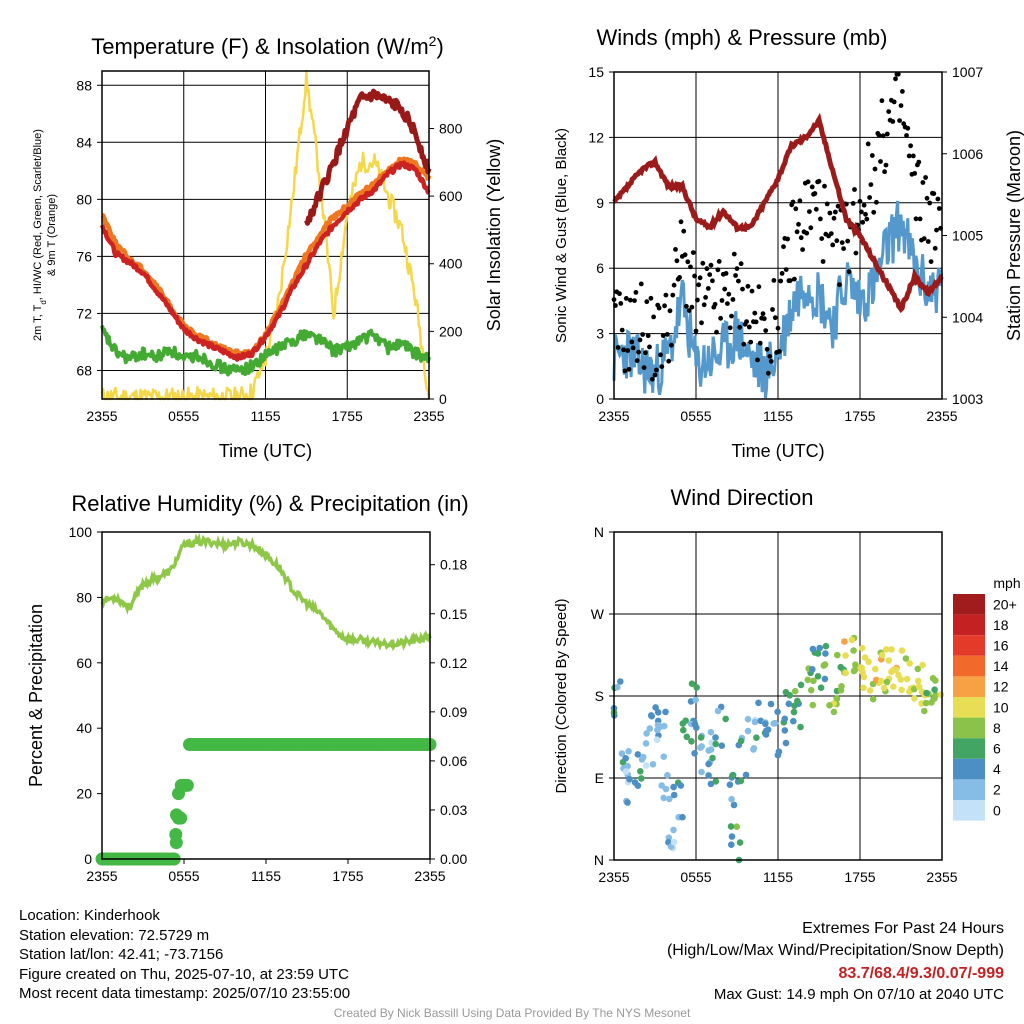 The height and width of the screenshot is (1024, 1024). Describe the element at coordinates (114, 935) in the screenshot. I see `elevation-text: Station elevation: 72.5729 m` at that location.